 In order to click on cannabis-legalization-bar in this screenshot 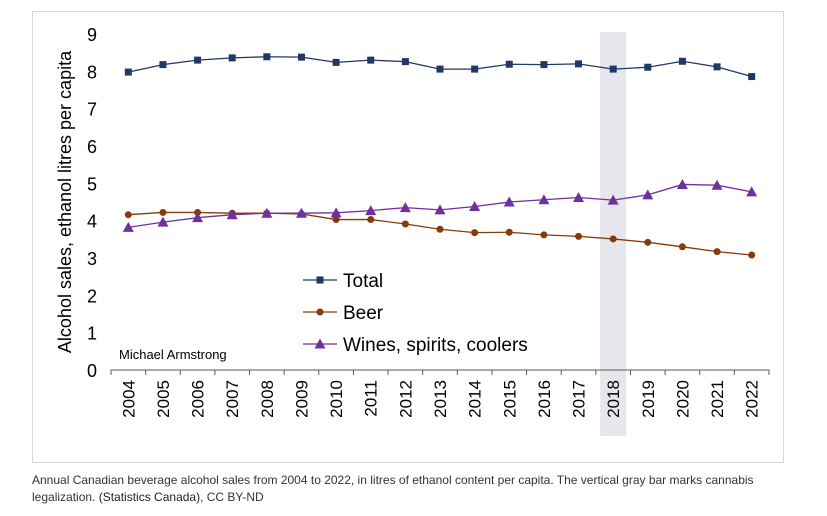, I will do `click(613, 234)`.